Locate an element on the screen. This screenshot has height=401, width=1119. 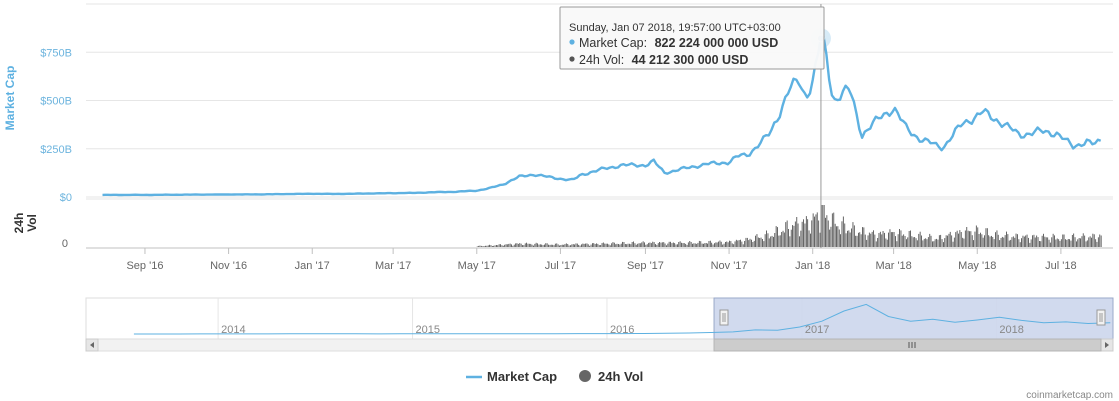
scrollbar-thumb is located at coordinates (907, 345).